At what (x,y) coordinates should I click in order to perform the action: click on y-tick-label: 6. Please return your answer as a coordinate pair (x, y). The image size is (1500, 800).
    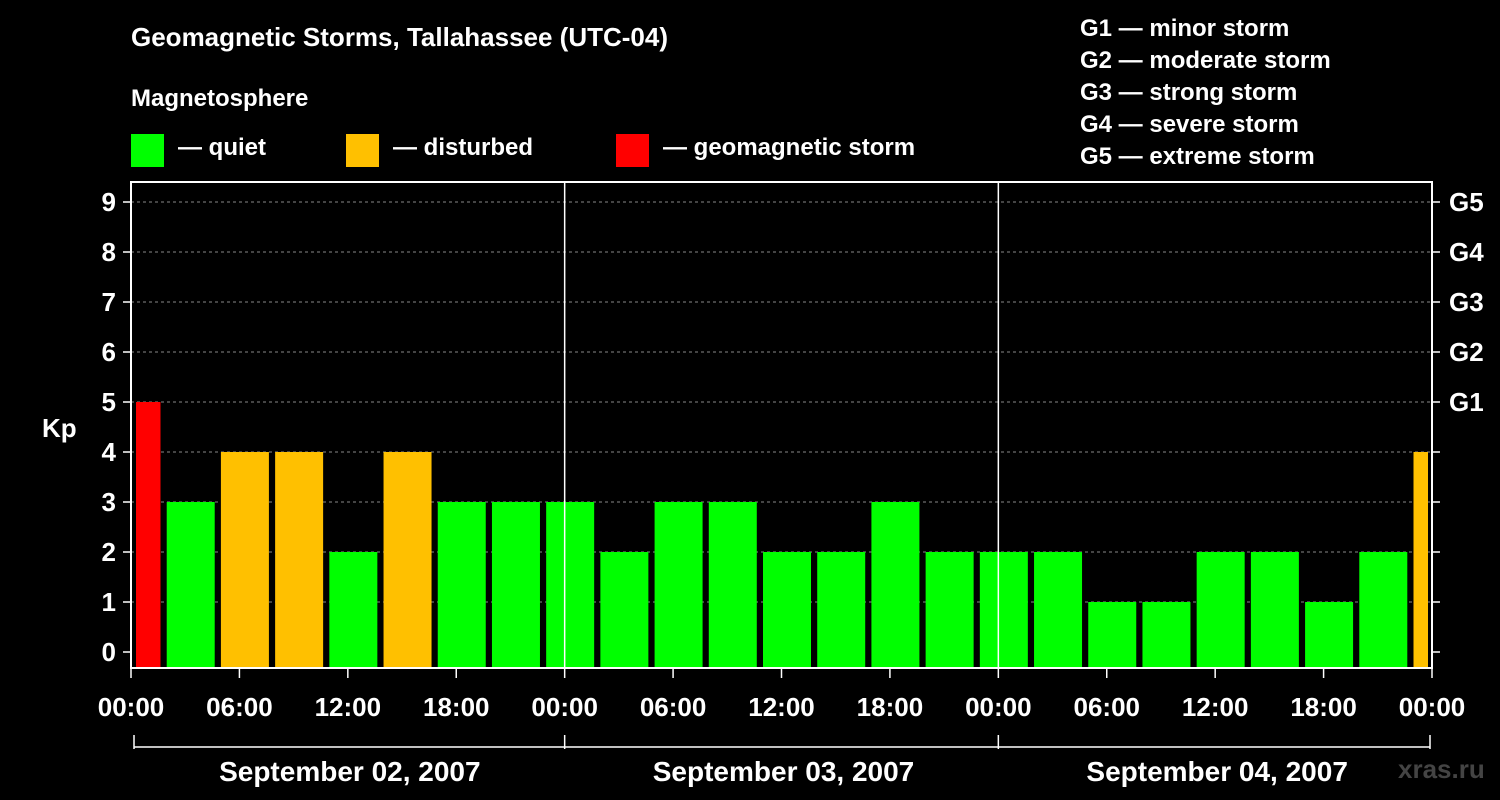
    Looking at the image, I should click on (109, 352).